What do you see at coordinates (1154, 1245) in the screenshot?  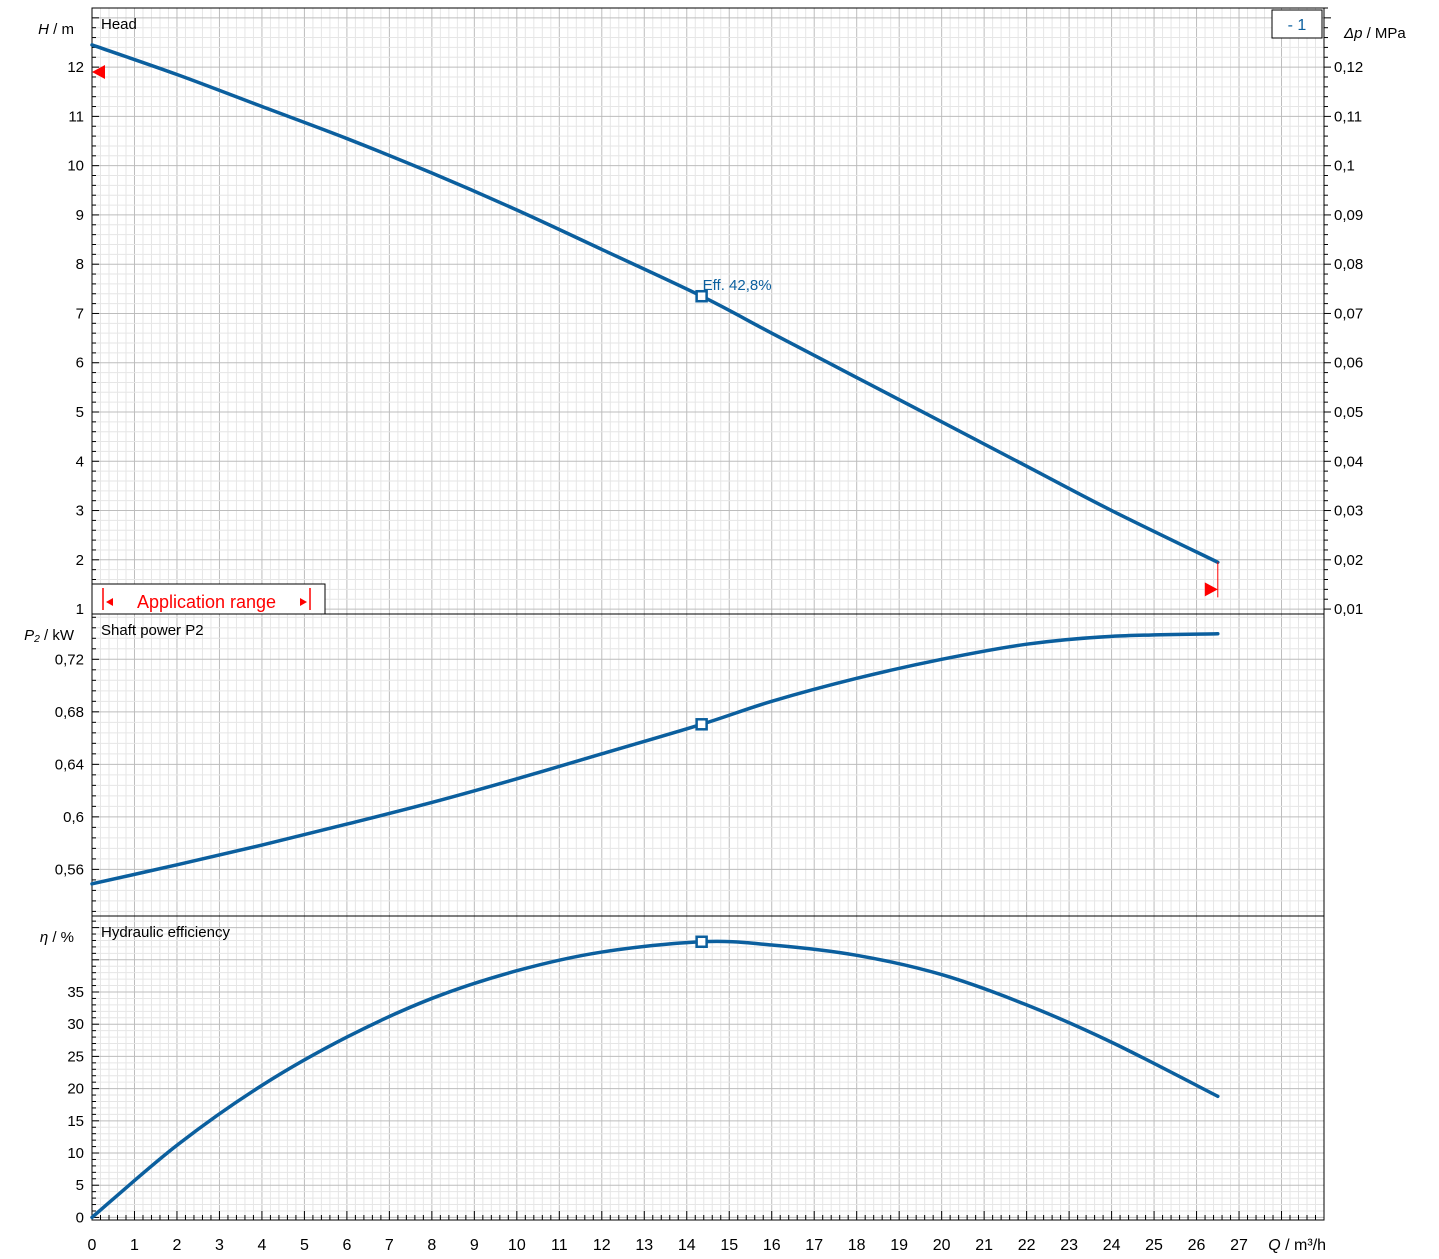 I see `x-tick-label: 25` at bounding box center [1154, 1245].